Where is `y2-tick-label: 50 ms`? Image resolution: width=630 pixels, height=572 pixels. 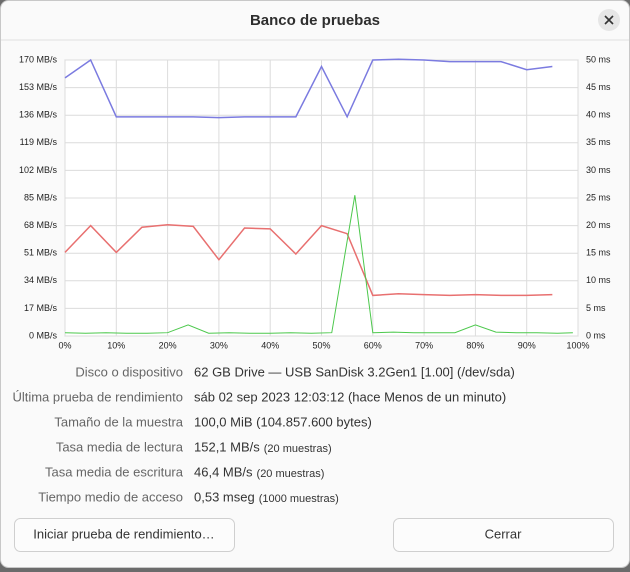 y2-tick-label: 50 ms is located at coordinates (598, 59).